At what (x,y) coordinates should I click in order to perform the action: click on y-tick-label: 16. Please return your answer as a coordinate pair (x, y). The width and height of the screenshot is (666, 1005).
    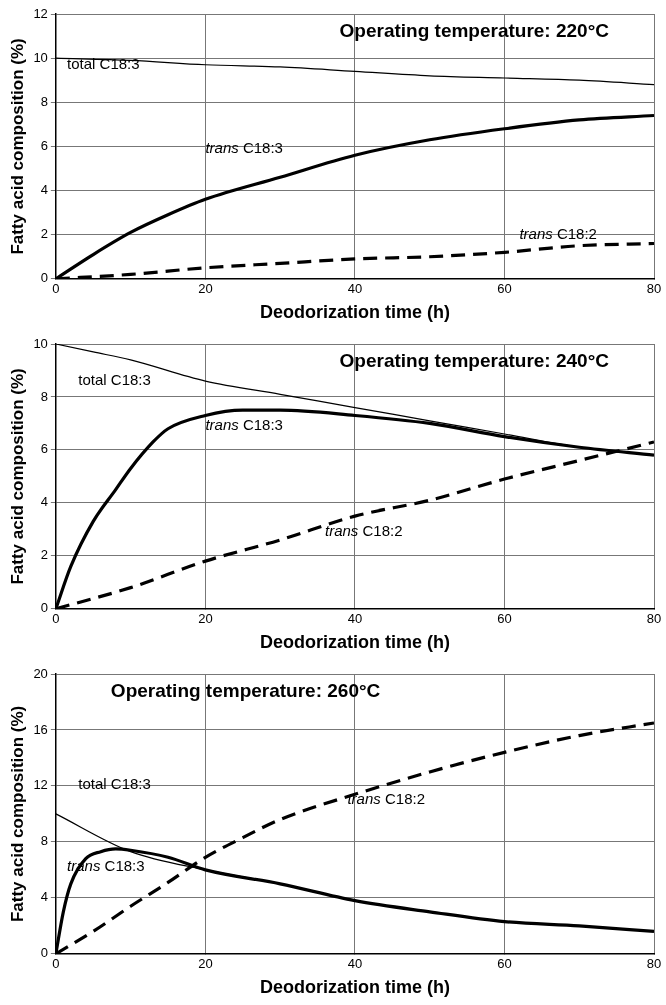
    Looking at the image, I should click on (40, 729).